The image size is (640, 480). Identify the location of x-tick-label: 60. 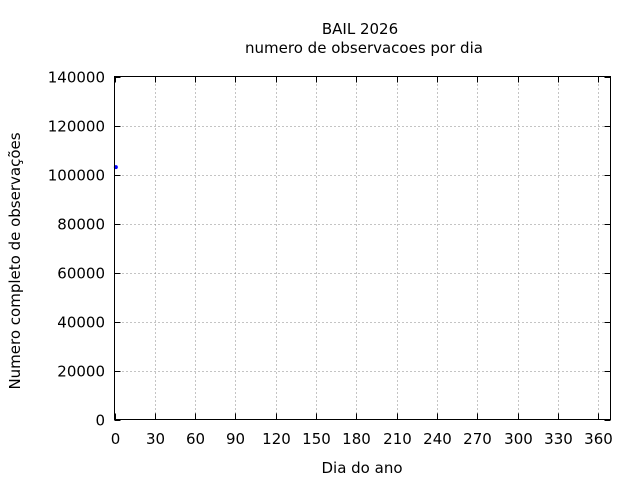
(195, 439).